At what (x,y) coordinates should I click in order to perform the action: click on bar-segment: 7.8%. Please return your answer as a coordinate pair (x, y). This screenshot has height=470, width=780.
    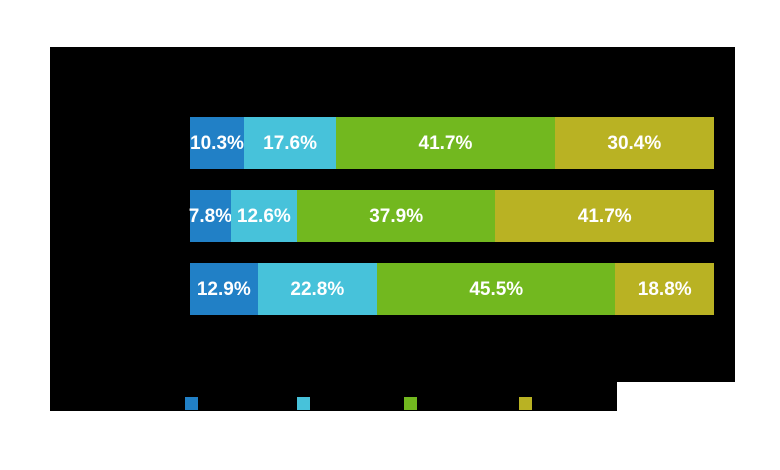
    Looking at the image, I should click on (210, 216).